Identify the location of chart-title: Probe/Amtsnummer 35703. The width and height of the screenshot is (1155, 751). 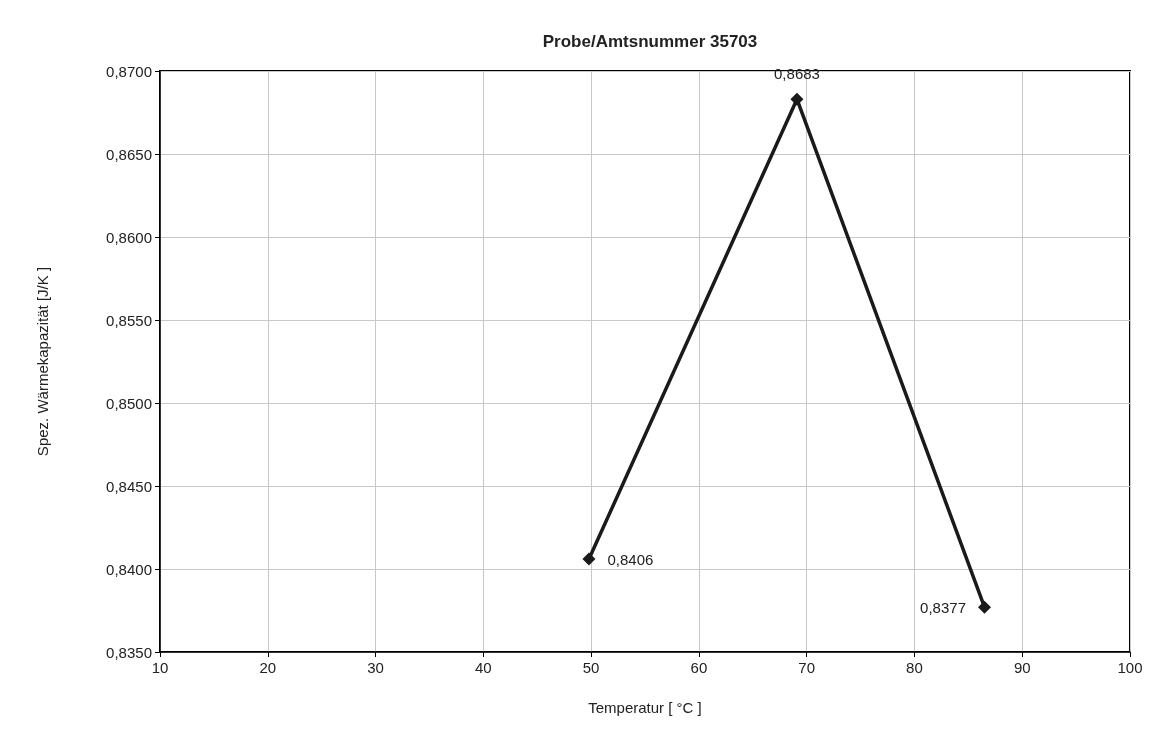
(650, 41).